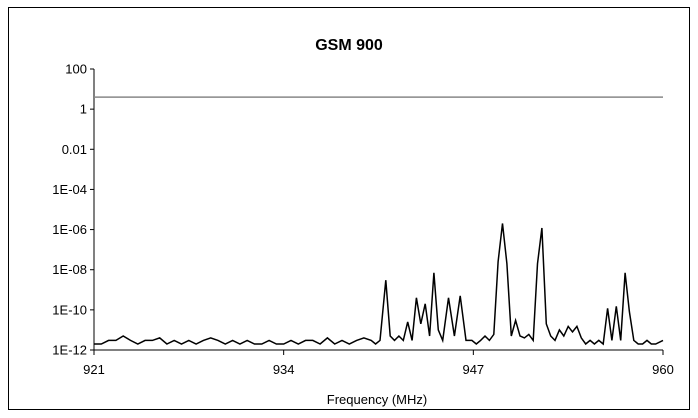 This screenshot has width=698, height=418. Describe the element at coordinates (69, 350) in the screenshot. I see `y-tick-label: 1E-12` at that location.